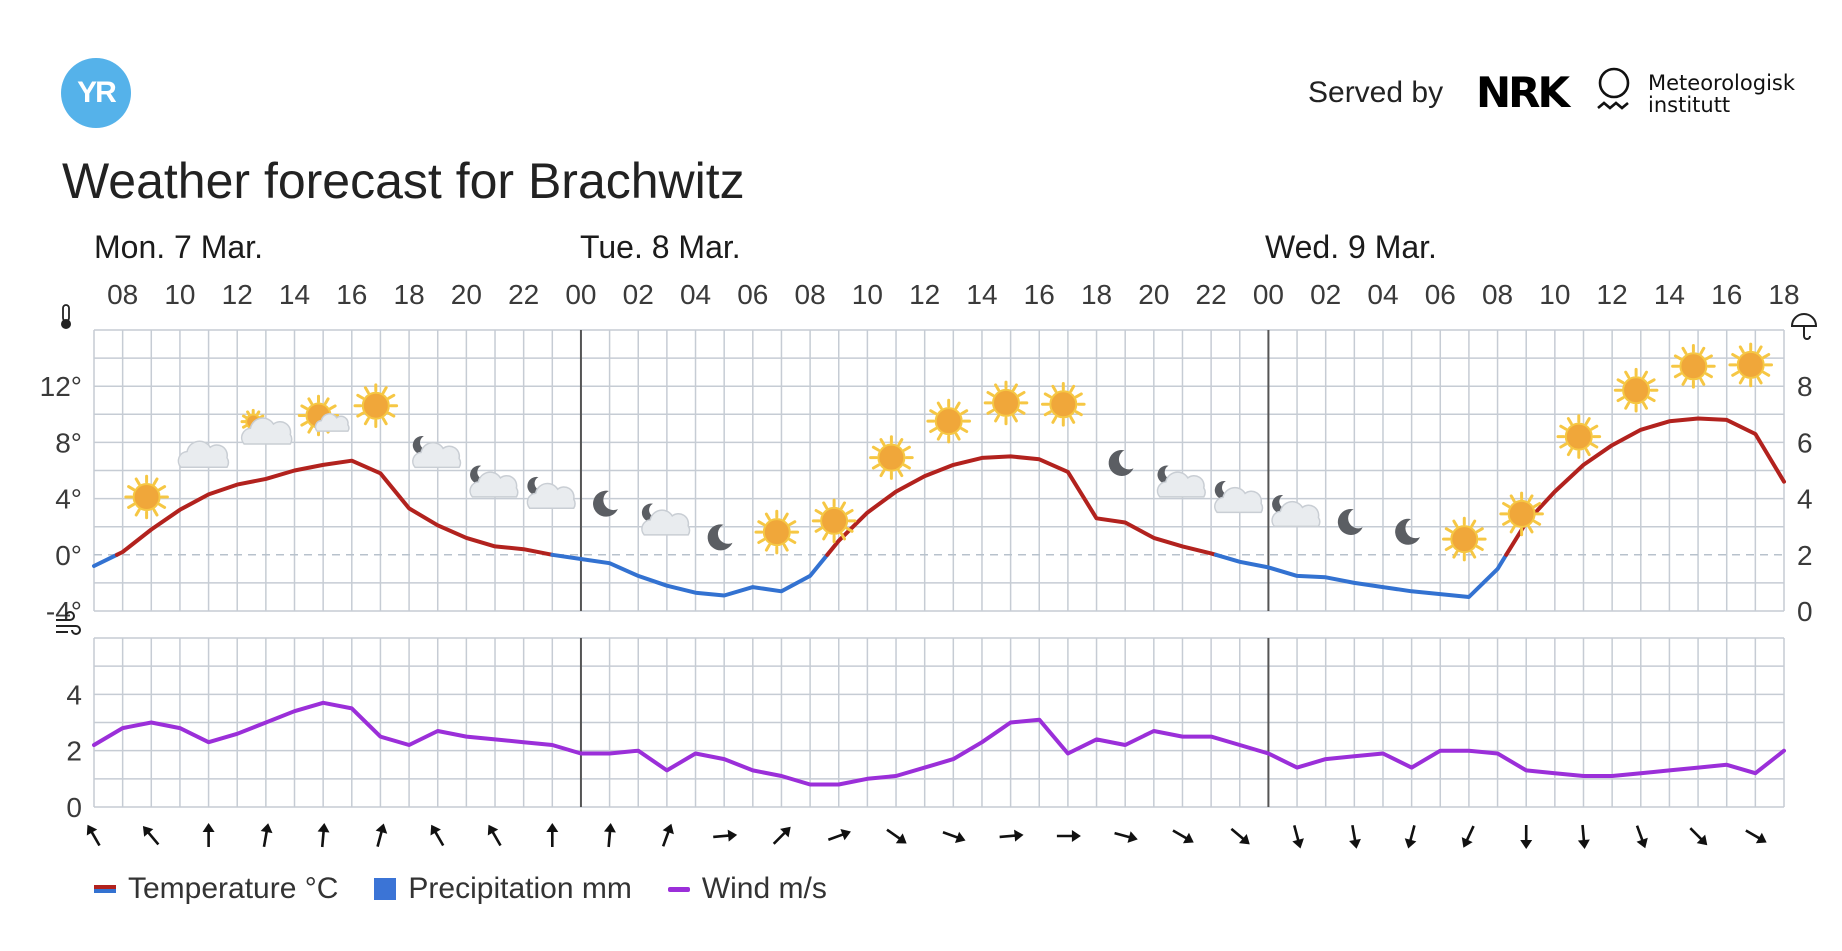 The height and width of the screenshot is (951, 1842). I want to click on cloud-sun-icon, so click(266, 426).